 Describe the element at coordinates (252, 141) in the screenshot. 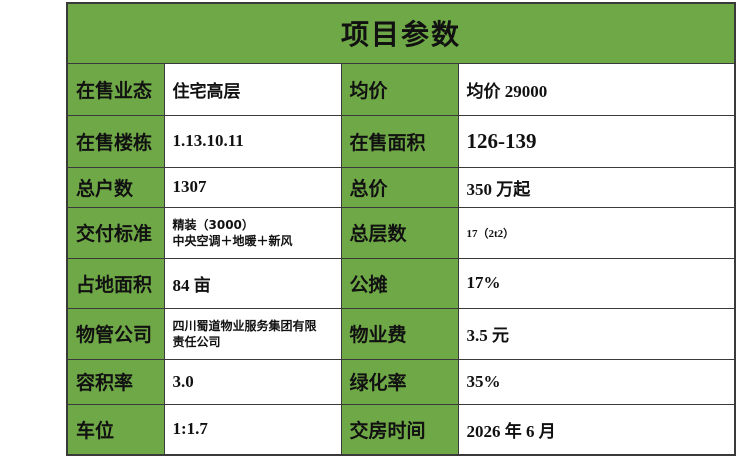

I see `value-cell: 1.13.10.11` at that location.